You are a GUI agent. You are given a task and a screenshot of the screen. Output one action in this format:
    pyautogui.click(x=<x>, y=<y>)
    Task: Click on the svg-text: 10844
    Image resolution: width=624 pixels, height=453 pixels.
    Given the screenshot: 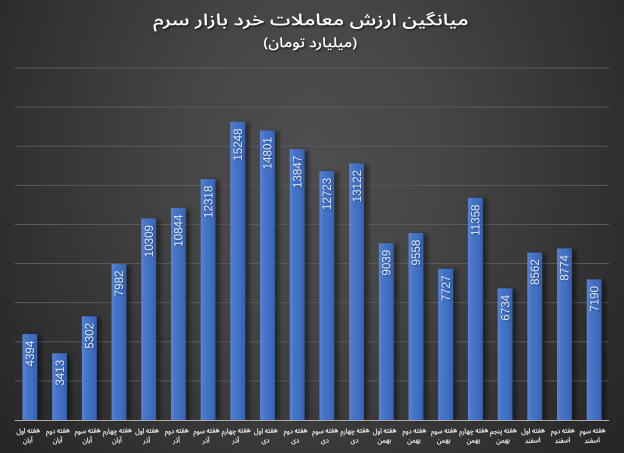 What is the action you would take?
    pyautogui.click(x=179, y=230)
    